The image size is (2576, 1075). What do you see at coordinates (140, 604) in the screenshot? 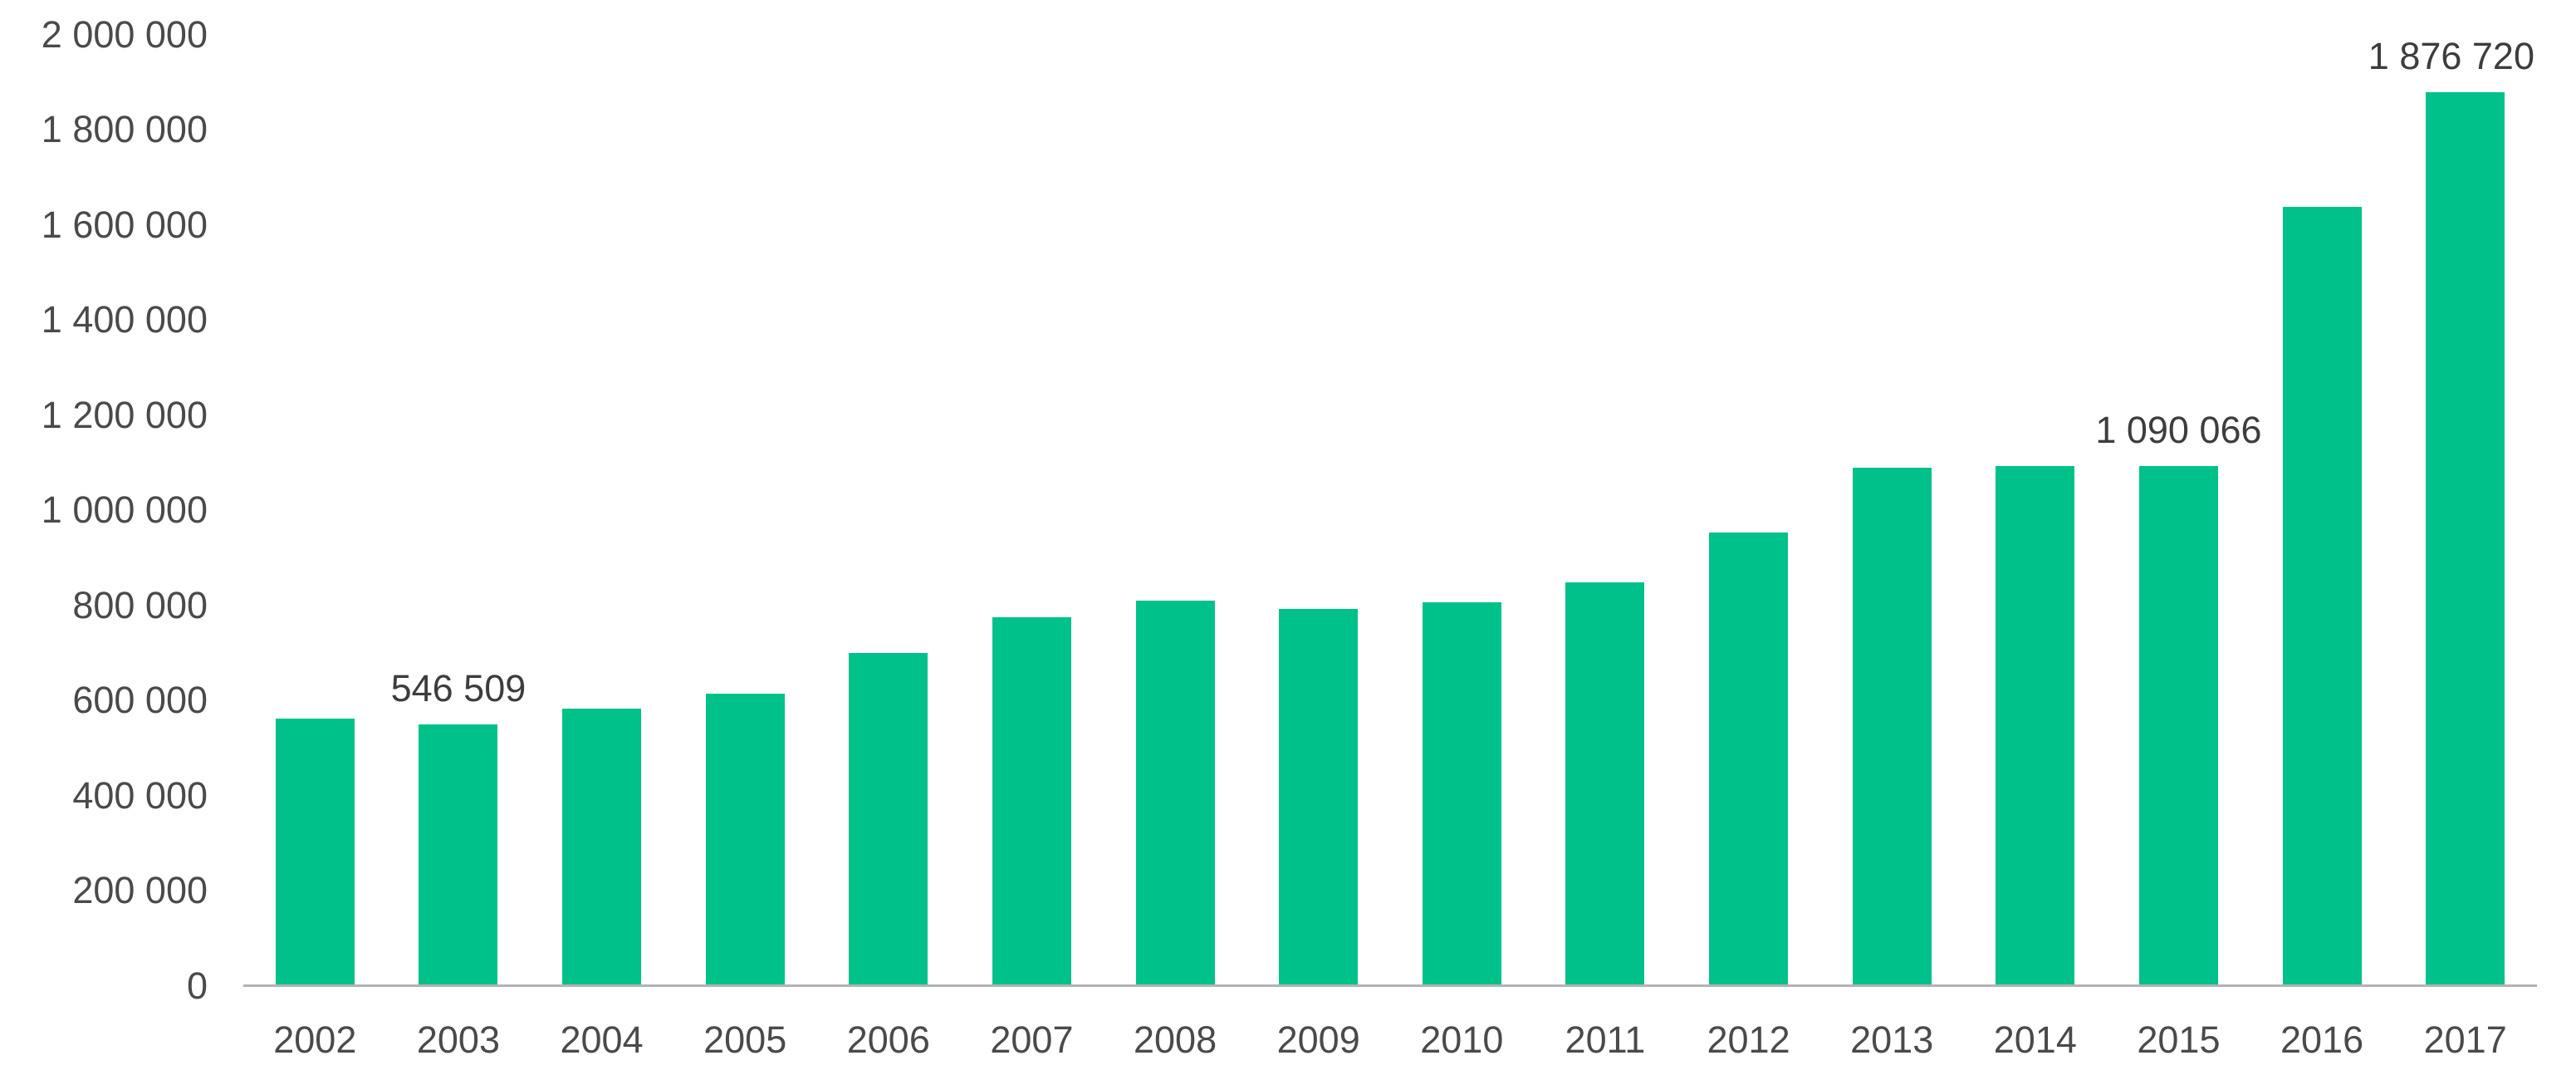
I see `y-axis-tick-label: 800 000` at bounding box center [140, 604].